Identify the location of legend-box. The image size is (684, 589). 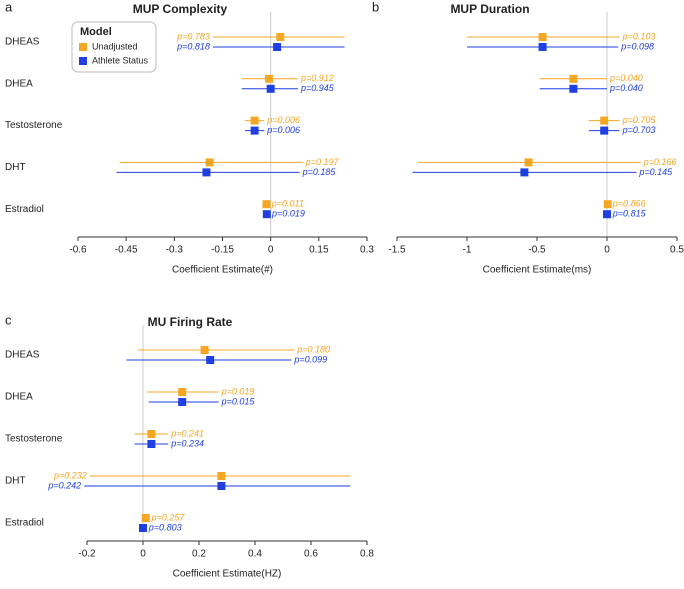
(114, 47).